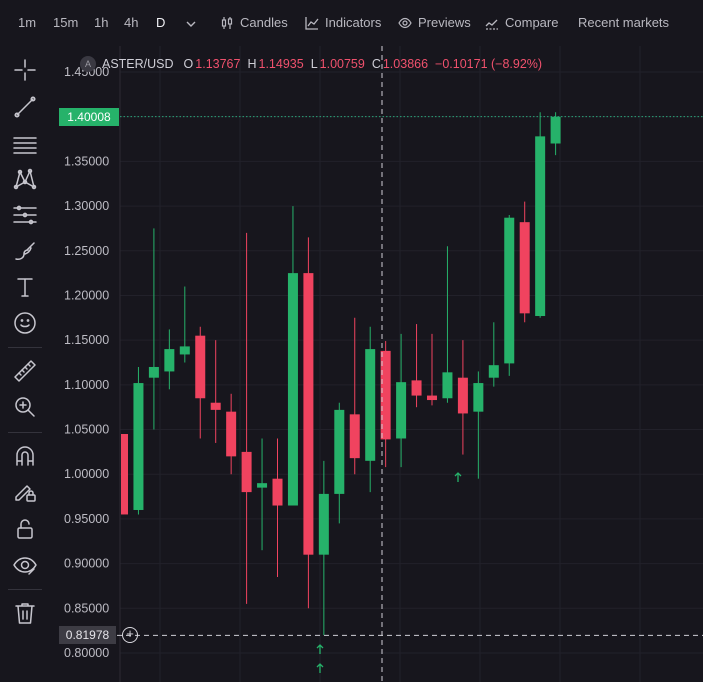 The height and width of the screenshot is (682, 703). I want to click on horizontal-lines-icon, so click(25, 145).